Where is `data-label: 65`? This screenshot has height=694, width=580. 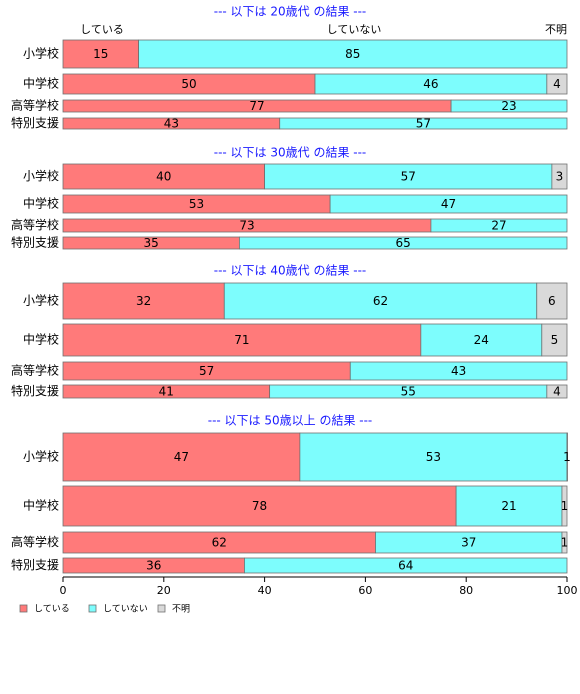 data-label: 65 is located at coordinates (403, 243).